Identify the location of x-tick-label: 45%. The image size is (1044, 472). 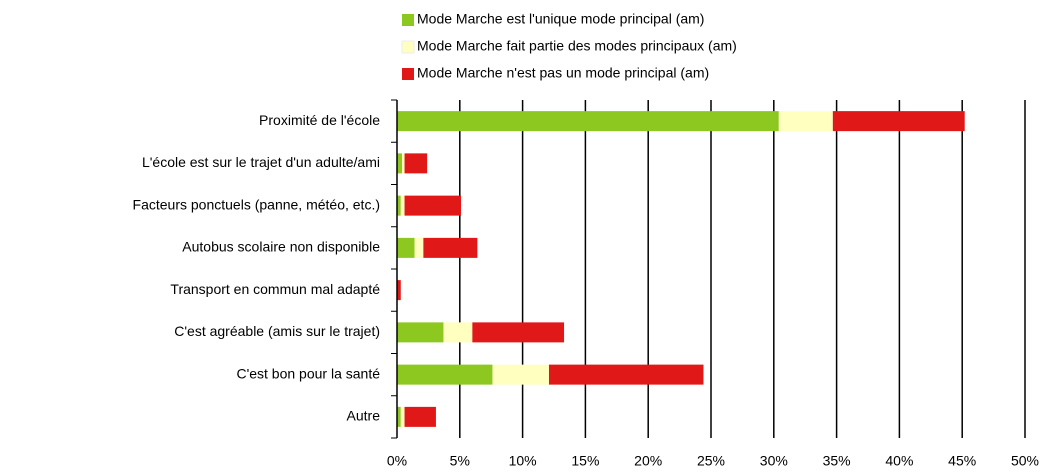
(962, 461).